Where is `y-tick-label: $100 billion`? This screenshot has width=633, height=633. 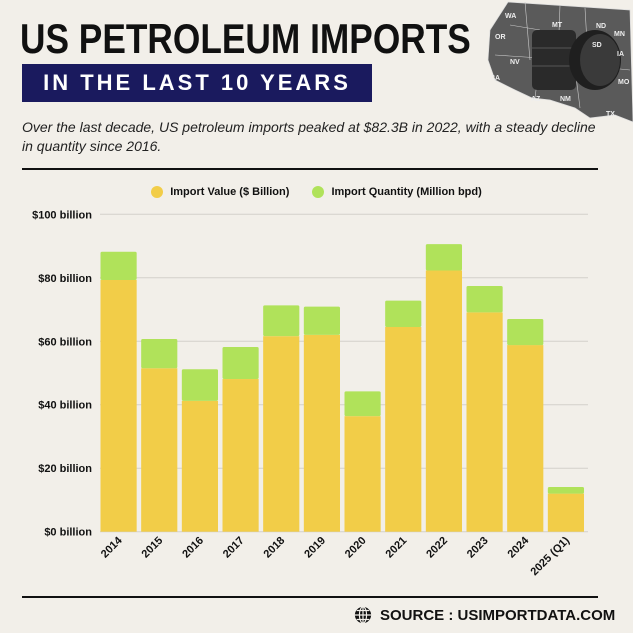 y-tick-label: $100 billion is located at coordinates (62, 215).